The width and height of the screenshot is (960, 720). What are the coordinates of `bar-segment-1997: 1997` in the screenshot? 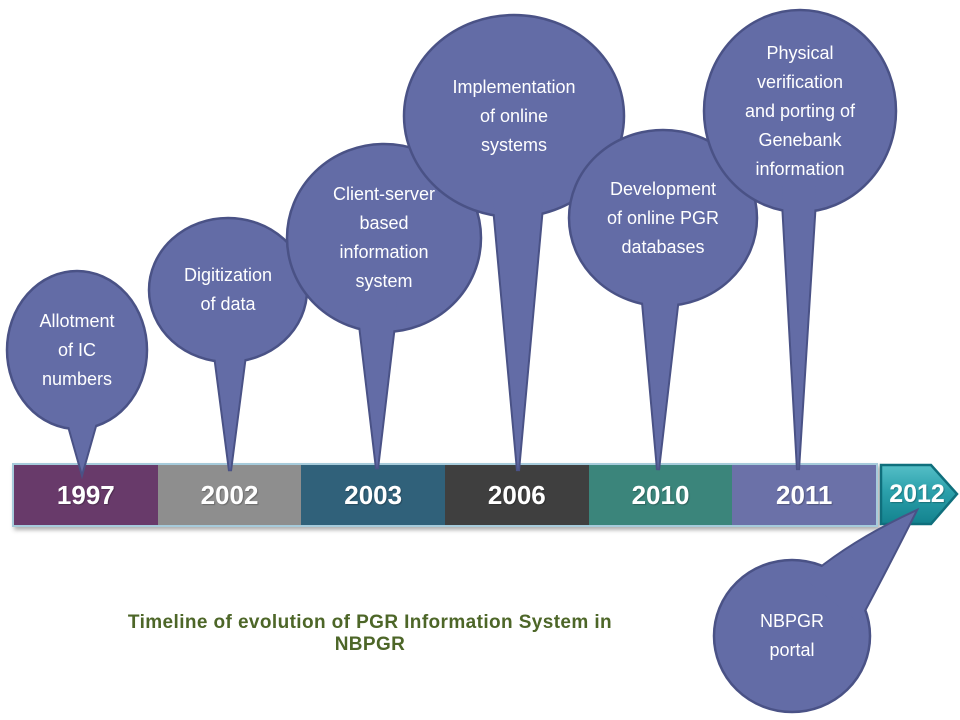 It's located at (86, 495).